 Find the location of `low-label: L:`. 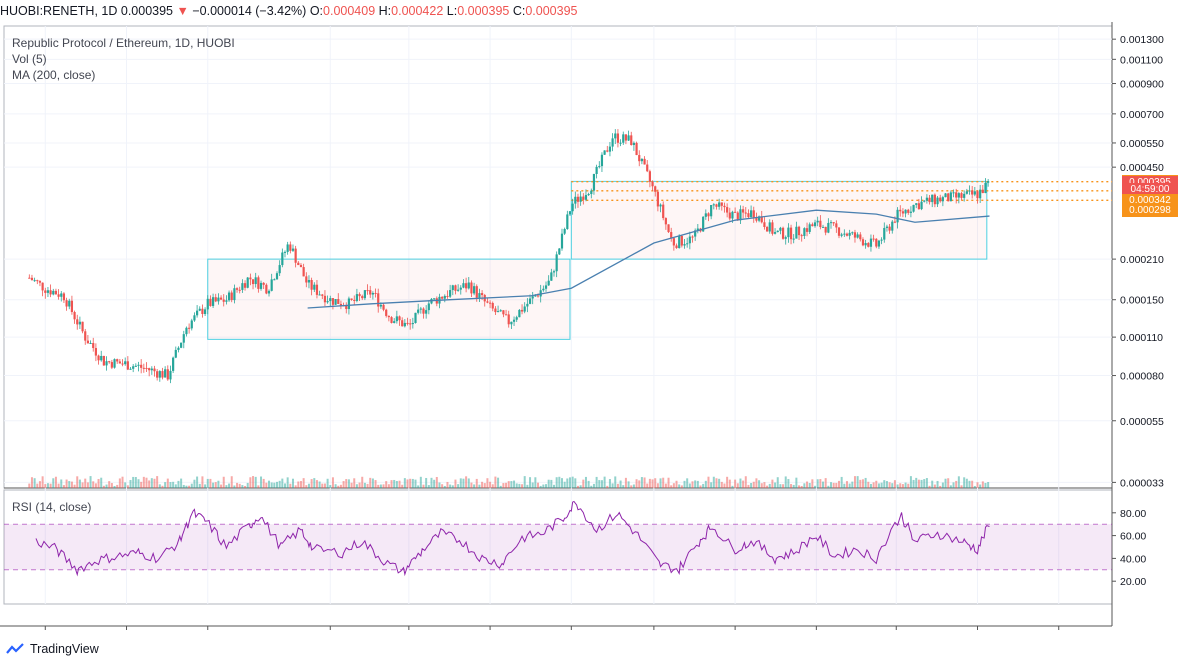

low-label: L: is located at coordinates (452, 11).